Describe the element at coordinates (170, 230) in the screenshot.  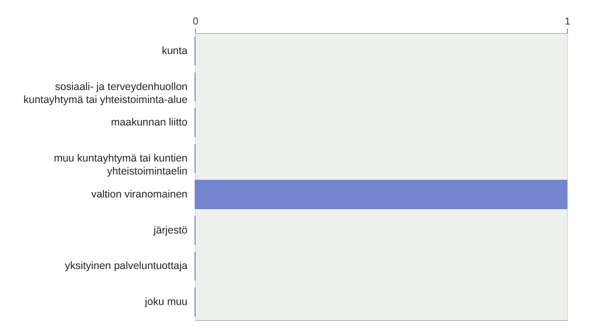
I see `y-tick-label: järjestö` at that location.